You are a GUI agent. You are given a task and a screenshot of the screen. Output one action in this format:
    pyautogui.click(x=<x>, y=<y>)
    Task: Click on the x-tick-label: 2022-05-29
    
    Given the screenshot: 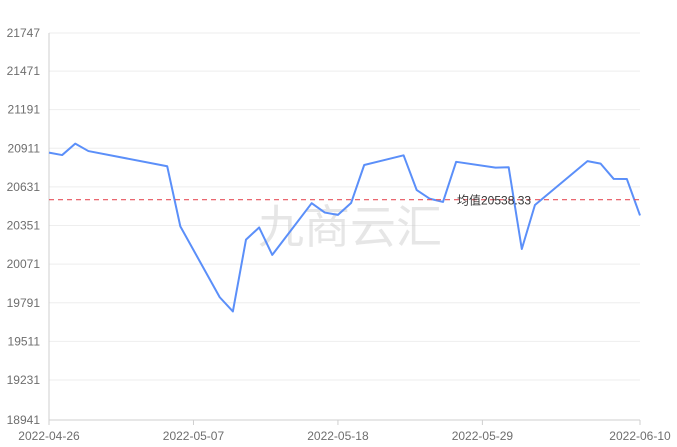 What is the action you would take?
    pyautogui.click(x=483, y=436)
    